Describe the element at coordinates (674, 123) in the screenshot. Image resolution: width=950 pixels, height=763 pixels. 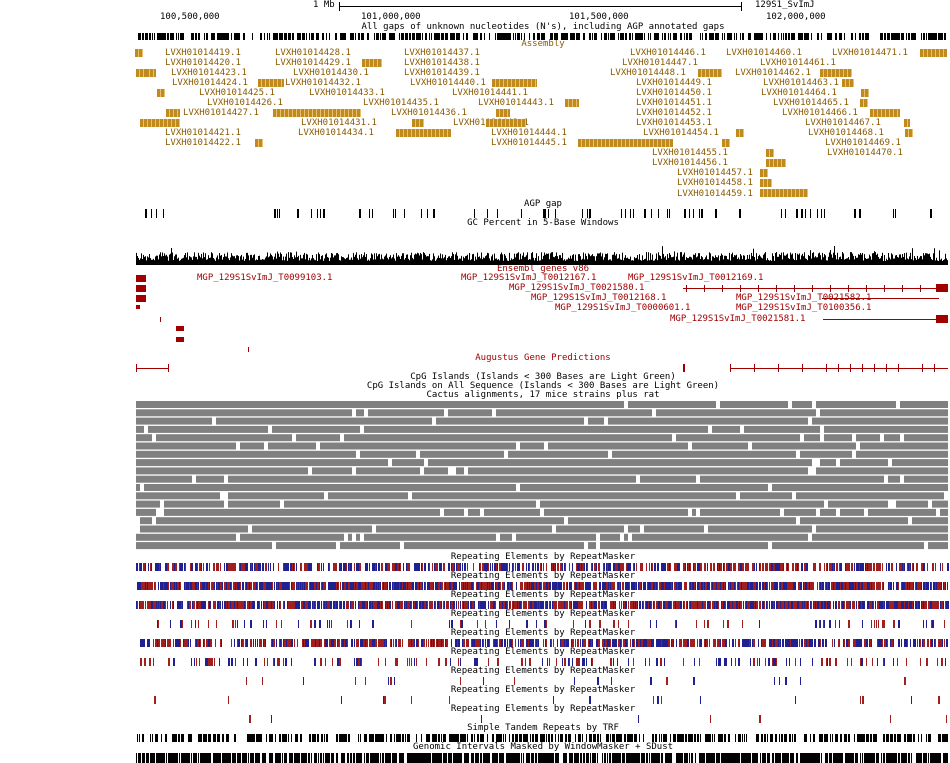
I see `assembly-item: LVXH01014453.1` at that location.